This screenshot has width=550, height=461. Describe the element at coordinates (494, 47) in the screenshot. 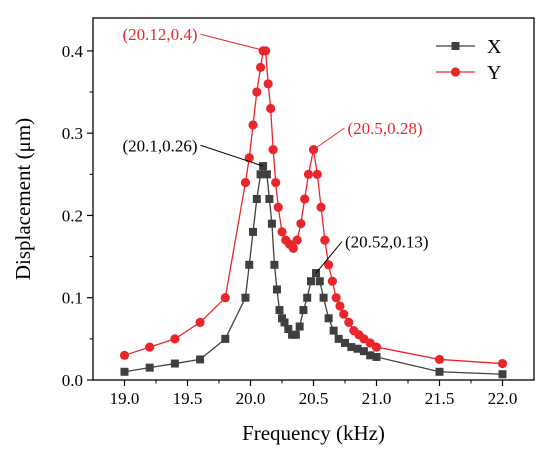

I see `legend-label: X` at that location.